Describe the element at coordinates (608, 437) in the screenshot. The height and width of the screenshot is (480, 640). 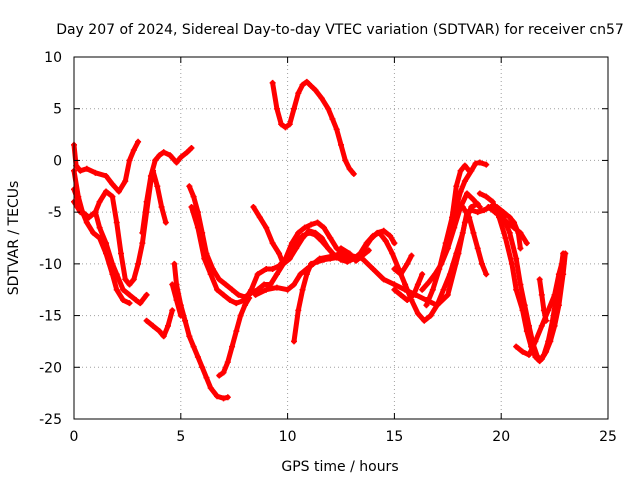
I see `x-tick-label: 25` at that location.